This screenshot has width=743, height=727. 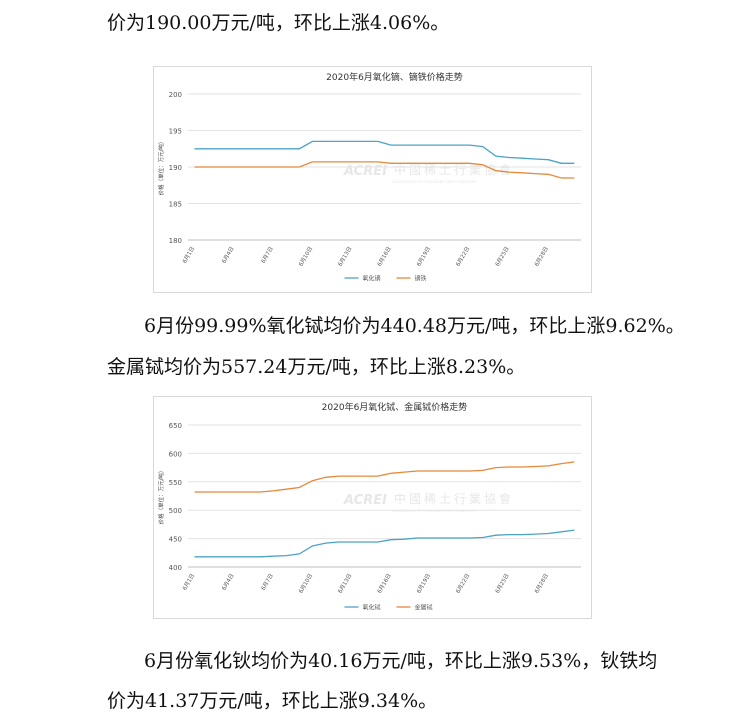 I want to click on y-tick-label: 190, so click(x=175, y=168).